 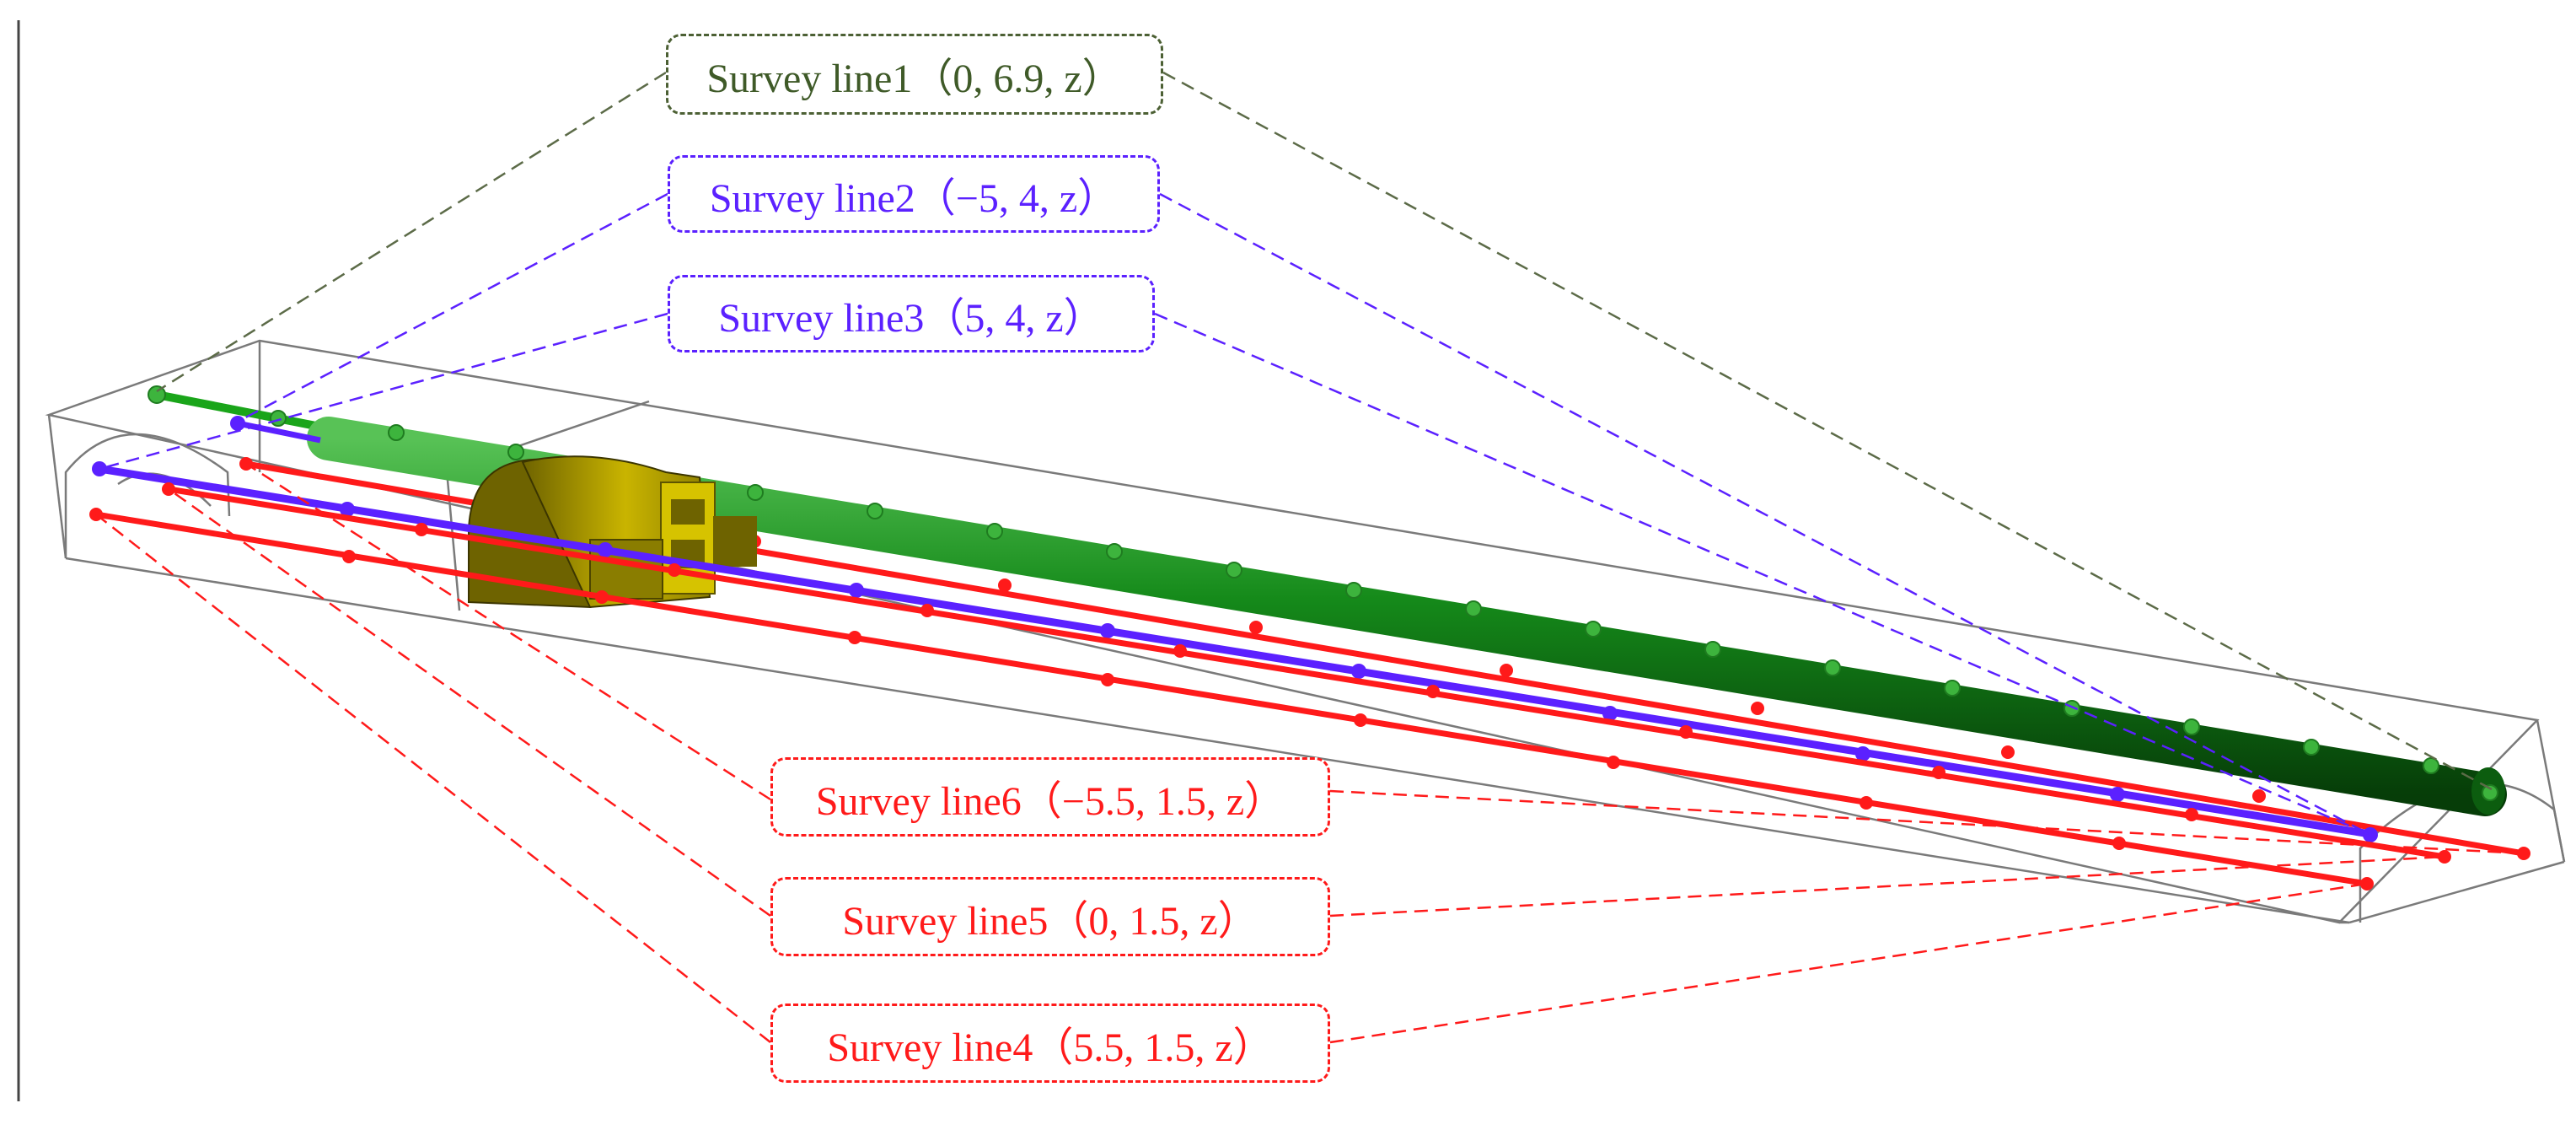 I want to click on tunnel-arch-frame, so click(x=612, y=532).